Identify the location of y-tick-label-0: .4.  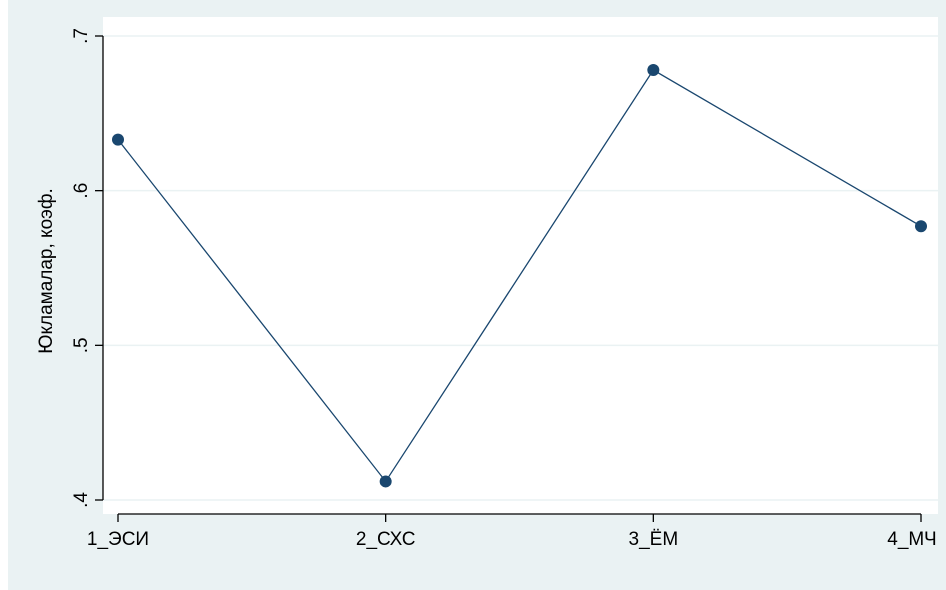
(81, 500).